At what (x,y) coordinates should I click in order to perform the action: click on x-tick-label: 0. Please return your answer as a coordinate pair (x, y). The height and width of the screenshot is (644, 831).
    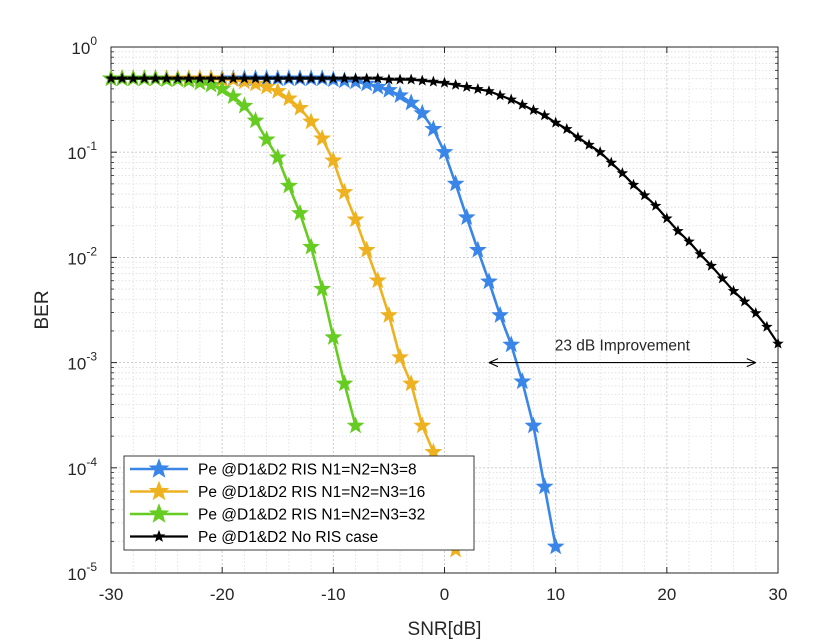
    Looking at the image, I should click on (444, 594).